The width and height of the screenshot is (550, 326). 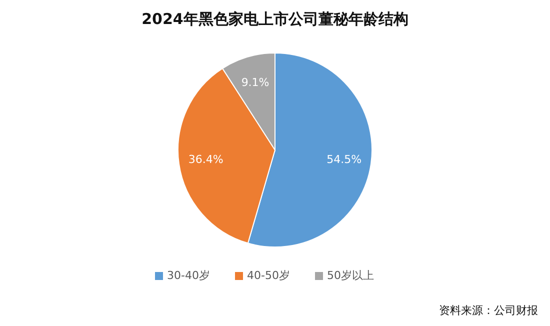 I want to click on data-label: 54.5%, so click(x=344, y=159).